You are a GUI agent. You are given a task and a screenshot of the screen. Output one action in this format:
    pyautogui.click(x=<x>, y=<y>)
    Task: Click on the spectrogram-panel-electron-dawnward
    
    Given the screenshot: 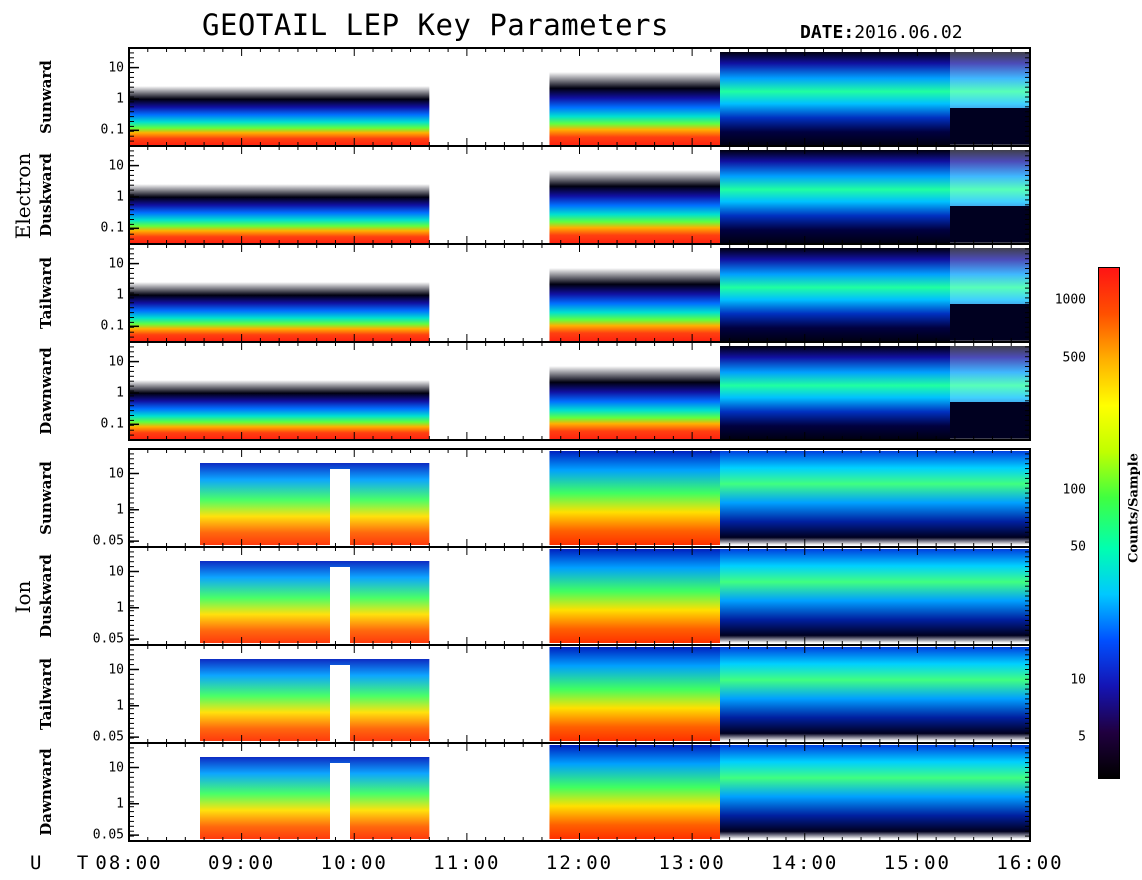 What is the action you would take?
    pyautogui.click(x=579, y=391)
    